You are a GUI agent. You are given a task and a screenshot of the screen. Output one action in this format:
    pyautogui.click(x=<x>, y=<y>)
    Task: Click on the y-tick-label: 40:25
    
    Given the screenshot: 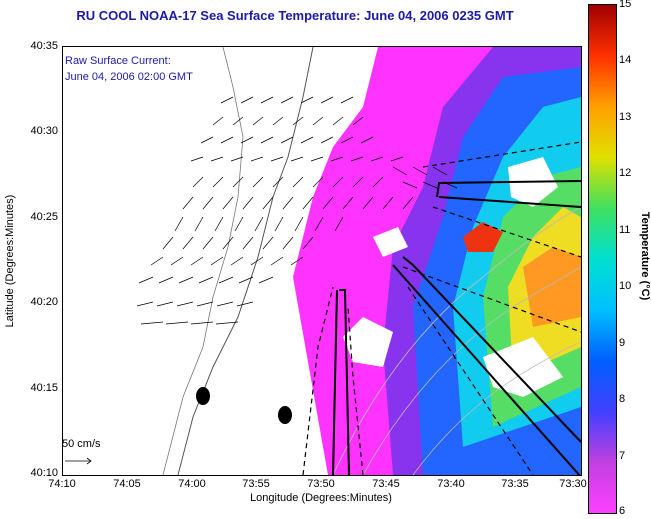 What is the action you would take?
    pyautogui.click(x=44, y=217)
    